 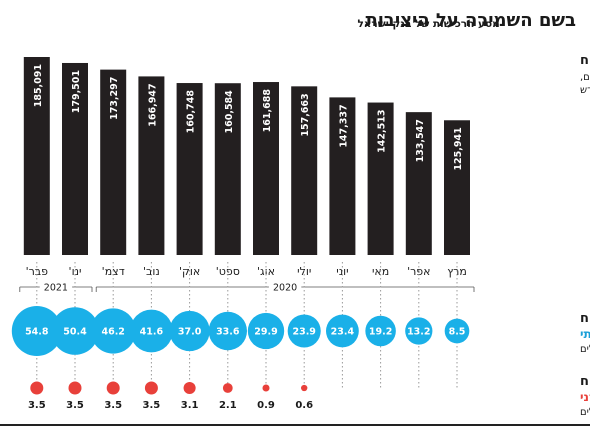 I want to click on chart-title: בשם השמירה על היציבות, so click(x=470, y=20).